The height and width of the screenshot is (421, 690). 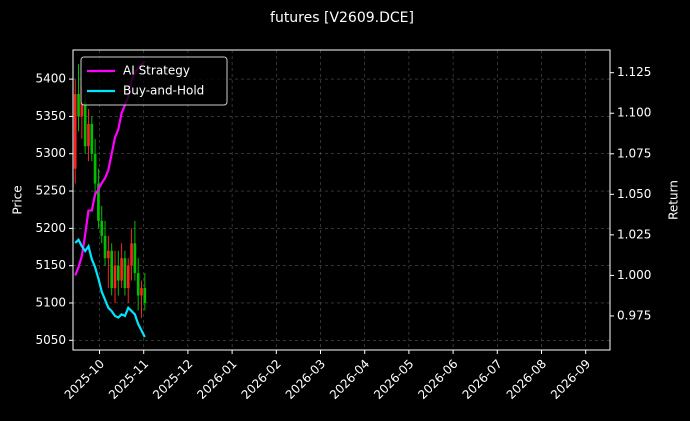 What do you see at coordinates (634, 234) in the screenshot?
I see `y2-tick-label: 1.025` at bounding box center [634, 234].